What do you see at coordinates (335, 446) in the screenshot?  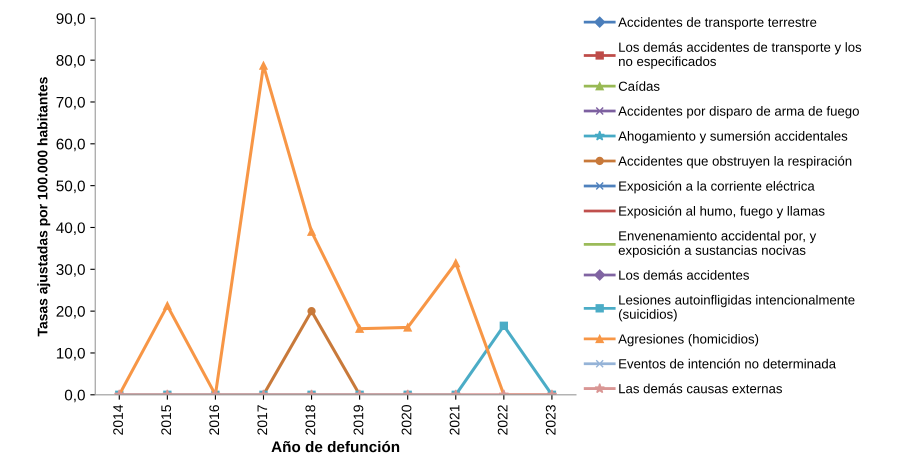 I see `x-axis-title: Año de defunción` at bounding box center [335, 446].